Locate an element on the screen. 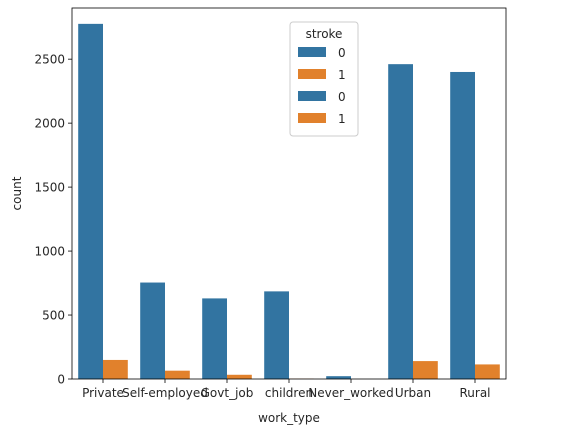  legend: stroke 0 1 0 1 is located at coordinates (324, 79).